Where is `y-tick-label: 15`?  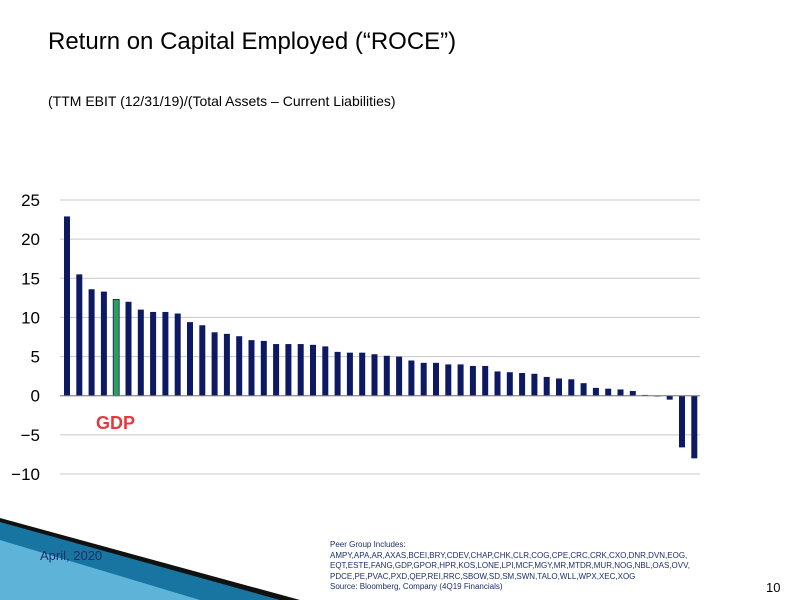 y-tick-label: 15 is located at coordinates (30, 278).